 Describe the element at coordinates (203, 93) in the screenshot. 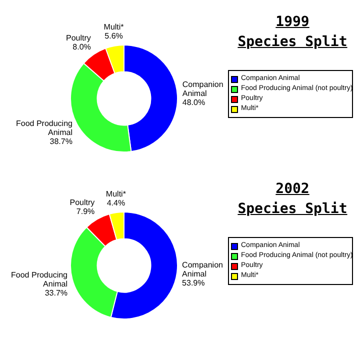

I see `data-label: Companion Animal 48.0%` at that location.